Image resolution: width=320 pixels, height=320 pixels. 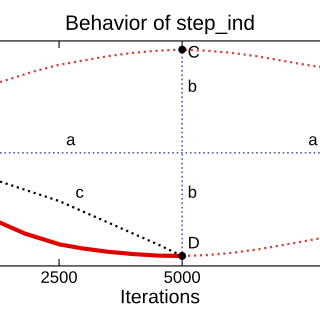 What do you see at coordinates (80, 193) in the screenshot?
I see `annotation: c` at bounding box center [80, 193].